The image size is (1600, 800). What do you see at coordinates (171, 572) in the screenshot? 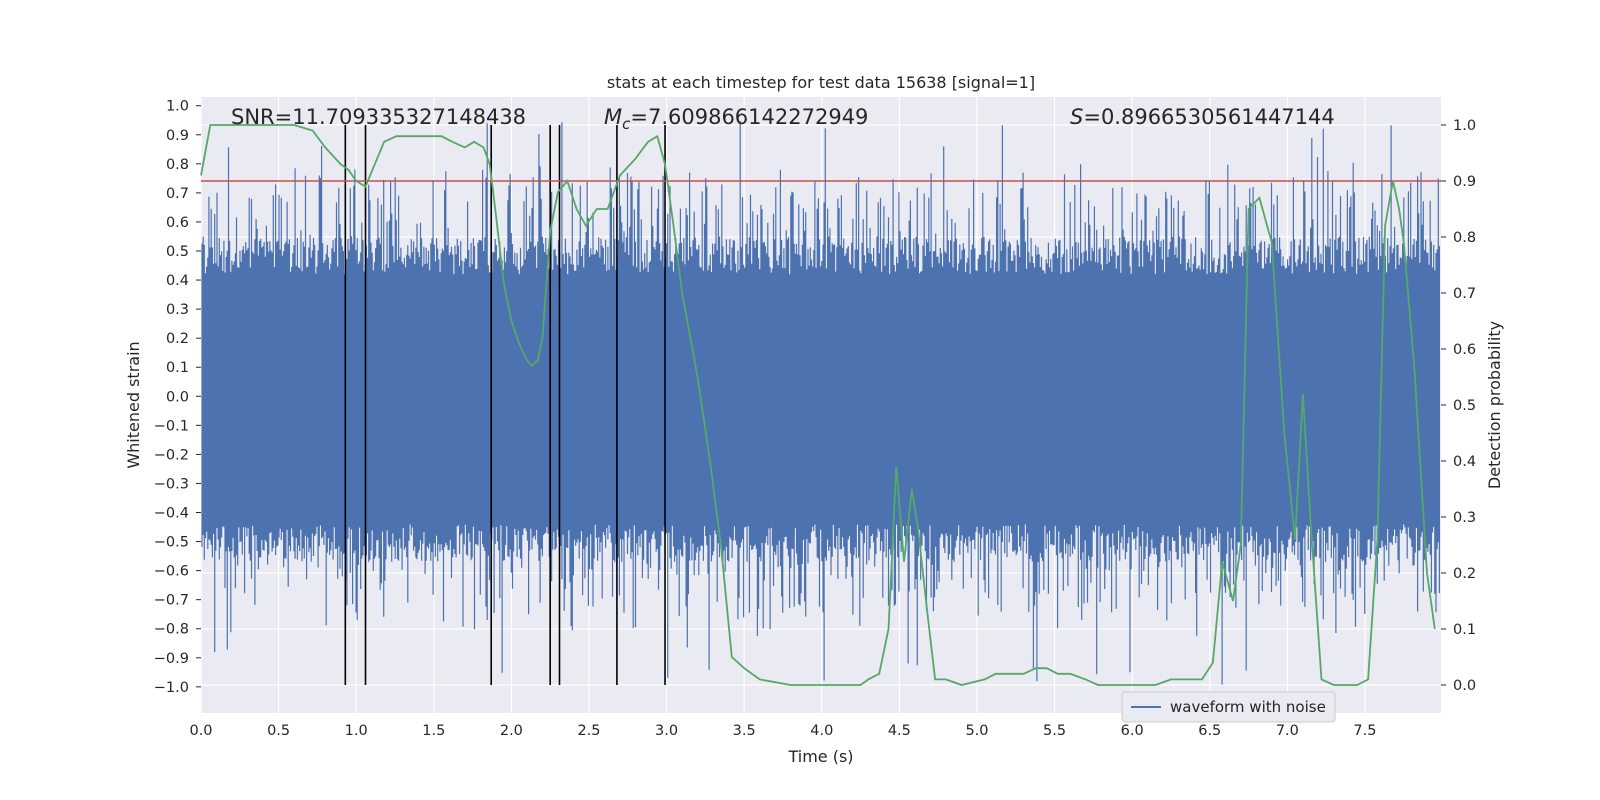
I see `y-tick-label: −0.6` at bounding box center [171, 572].